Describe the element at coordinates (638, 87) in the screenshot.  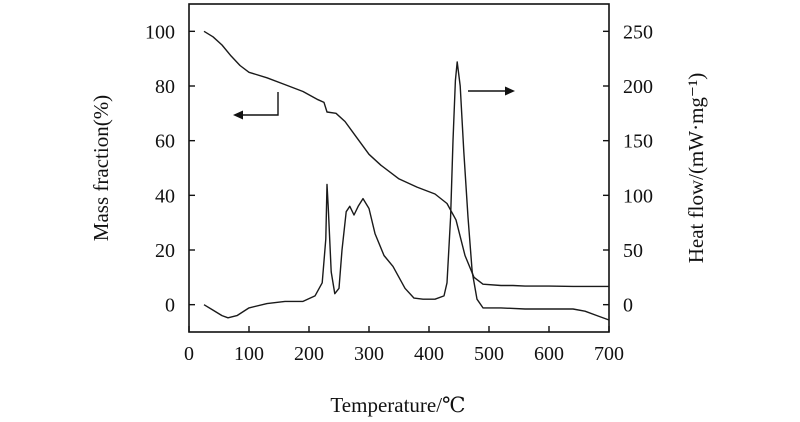
I see `y-right-tick-label-4: 200` at that location.